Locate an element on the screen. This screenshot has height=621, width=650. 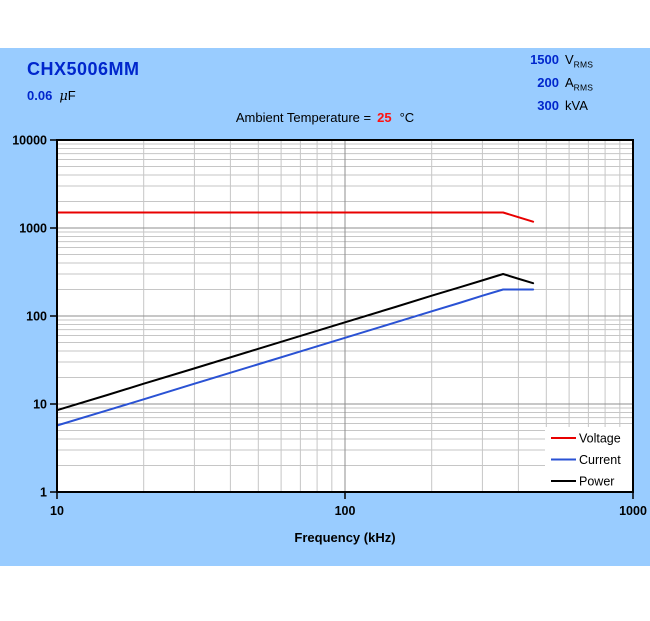
voltage-rating-value: 1500 is located at coordinates (544, 59).